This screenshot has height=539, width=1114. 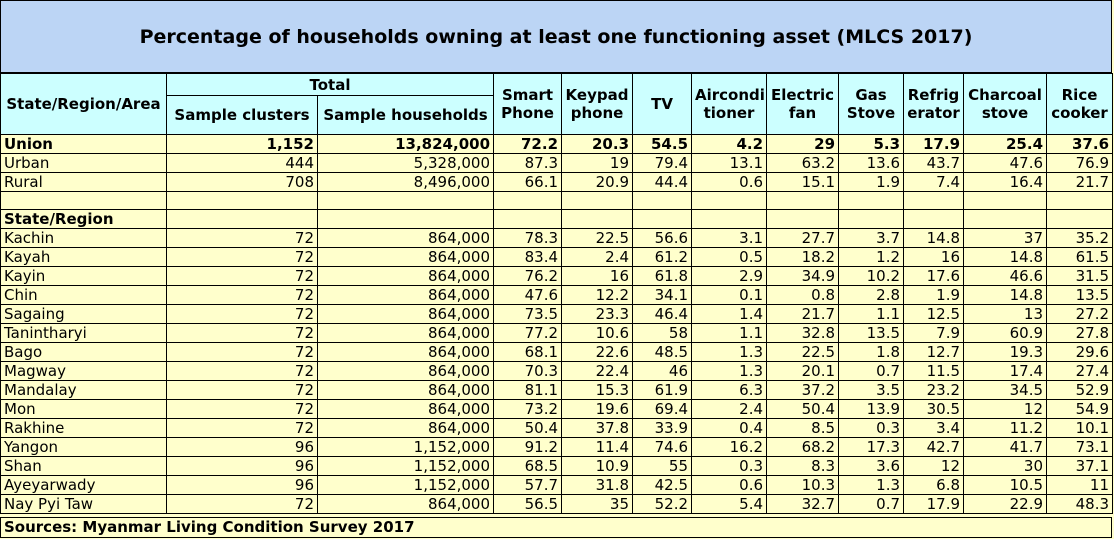 What do you see at coordinates (729, 352) in the screenshot?
I see `cell-aircon: 1.3` at bounding box center [729, 352].